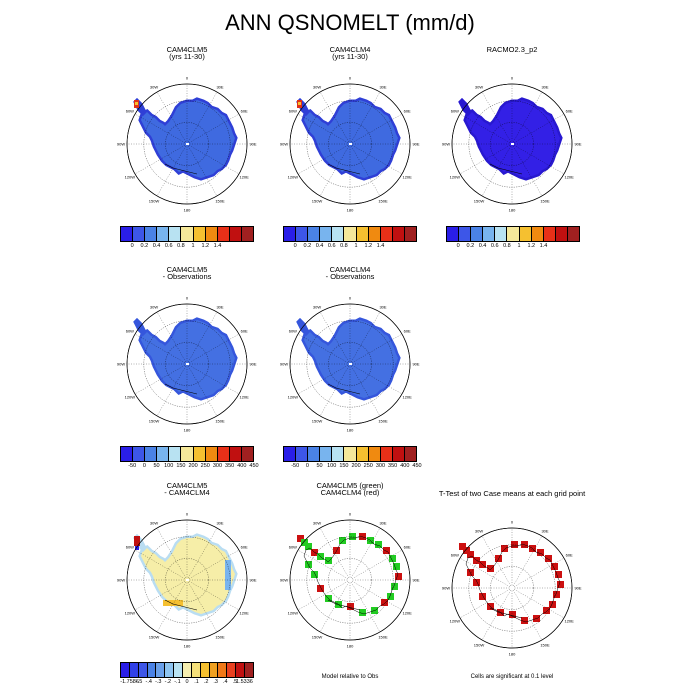  I want to click on panel-title-line: (yrs 11-30), so click(187, 56).